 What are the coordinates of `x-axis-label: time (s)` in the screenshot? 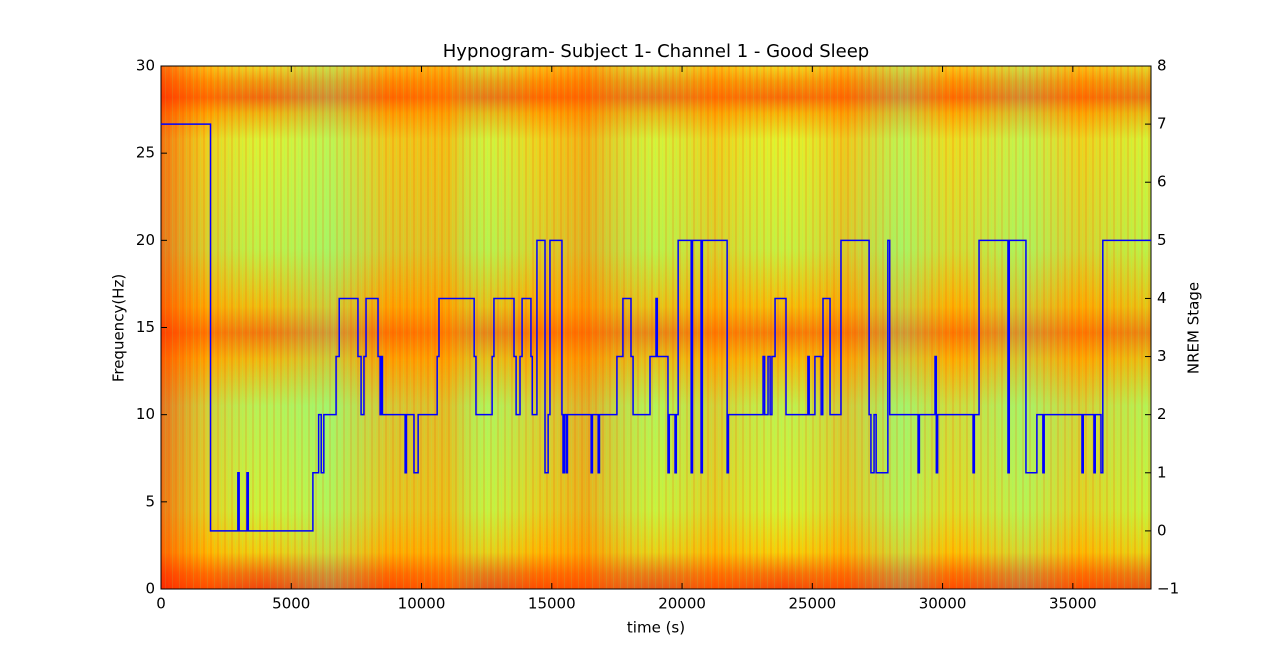 It's located at (656, 628).